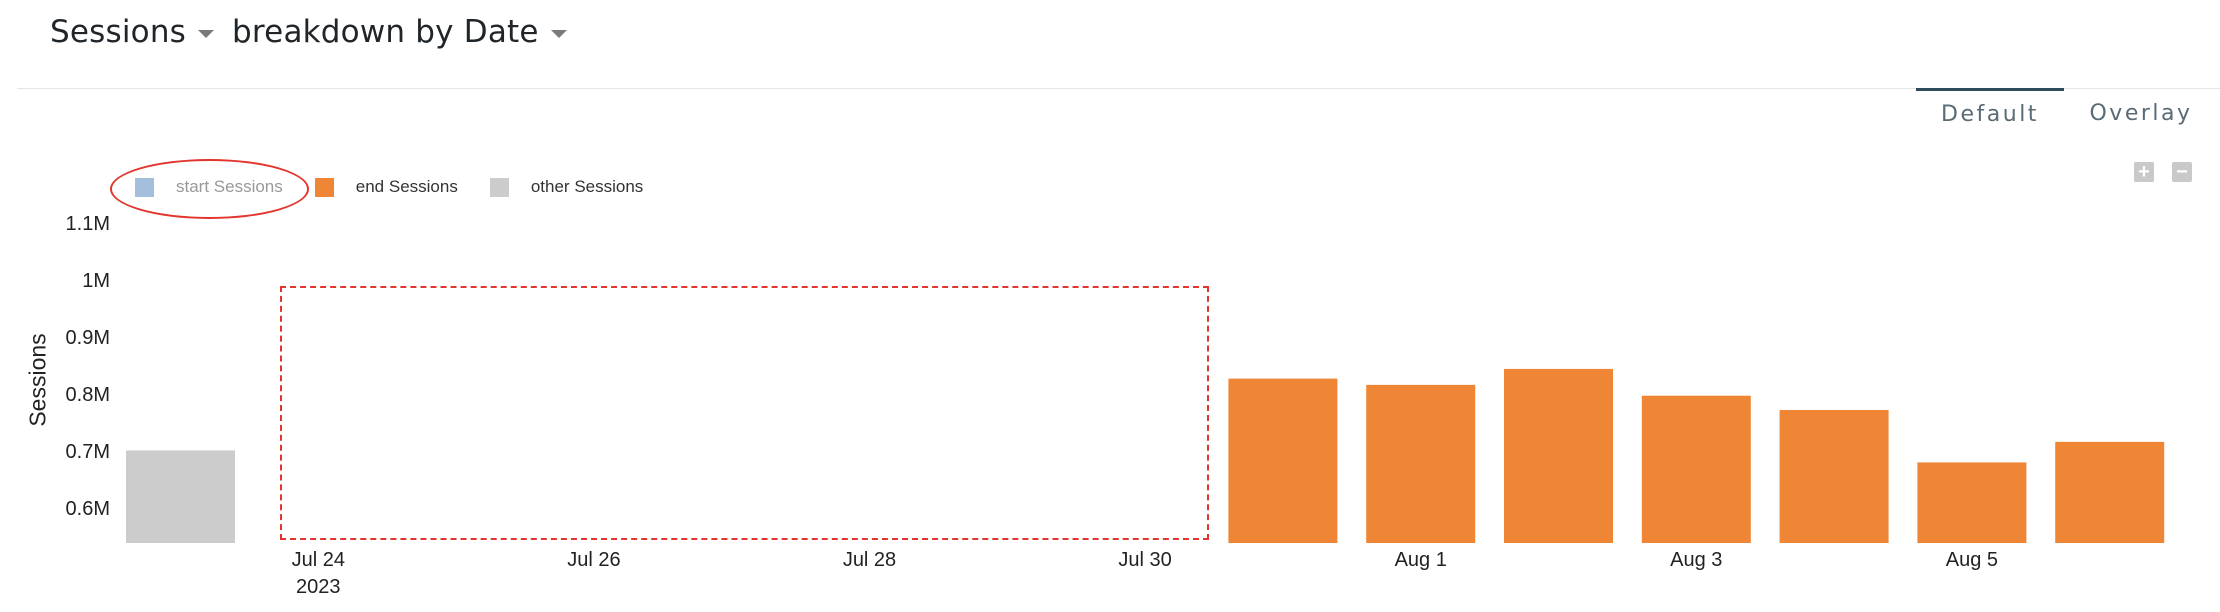 The height and width of the screenshot is (612, 2220). I want to click on y-tick-label: 1M, so click(96, 281).